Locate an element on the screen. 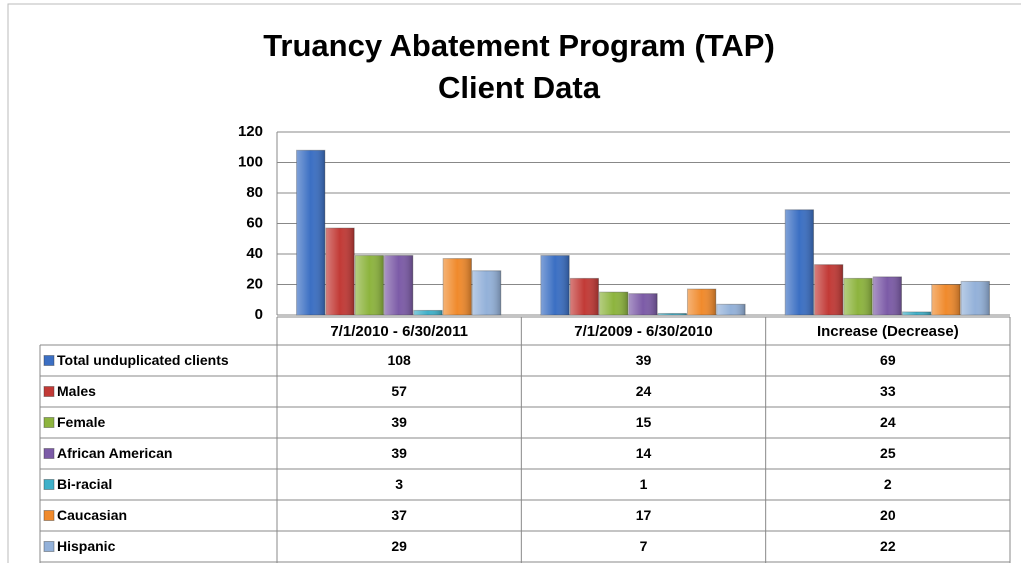 The width and height of the screenshot is (1021, 563). chart-title: Truancy Abatement Program (TAP) is located at coordinates (519, 45).